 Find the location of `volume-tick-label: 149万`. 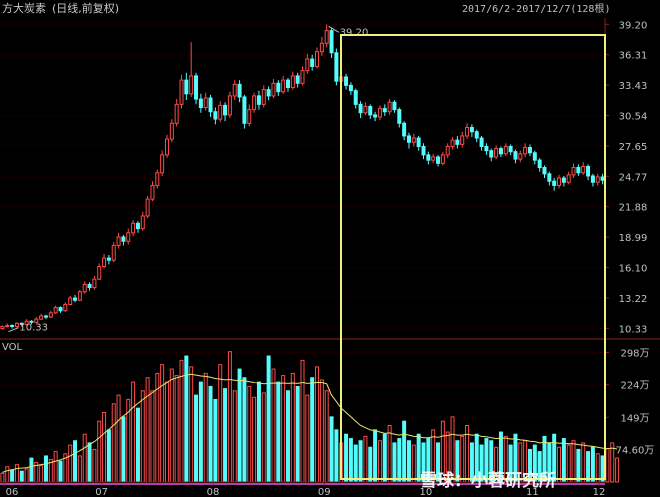

volume-tick-label: 149万 is located at coordinates (634, 418).